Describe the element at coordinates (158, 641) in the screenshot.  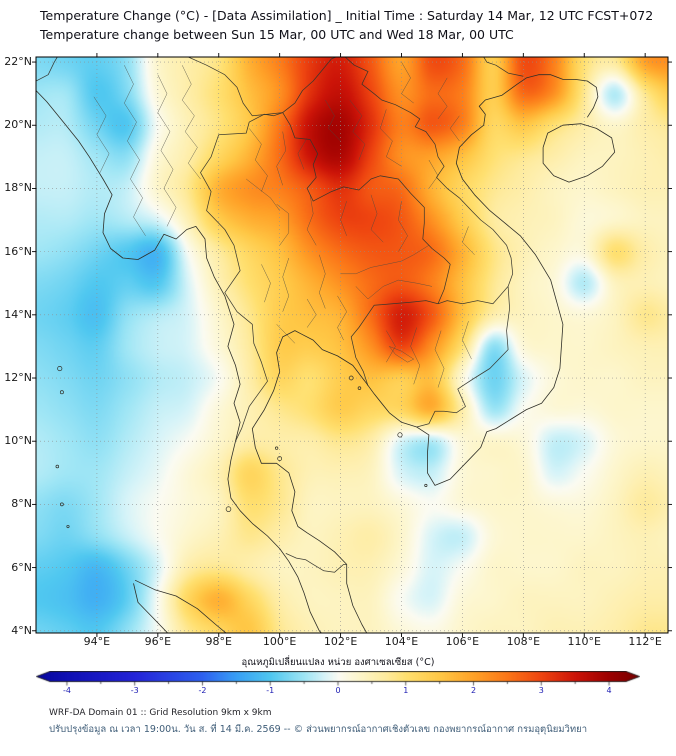
I see `x-tick-label: 96°E` at that location.